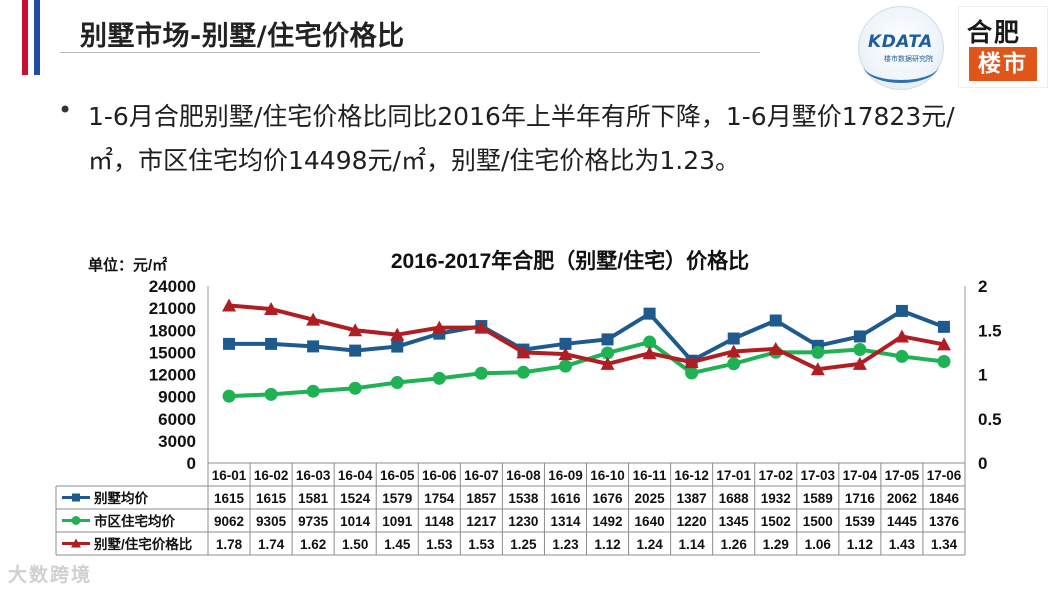 The width and height of the screenshot is (1053, 591). Describe the element at coordinates (24, 37) in the screenshot. I see `flag-stripes` at that location.